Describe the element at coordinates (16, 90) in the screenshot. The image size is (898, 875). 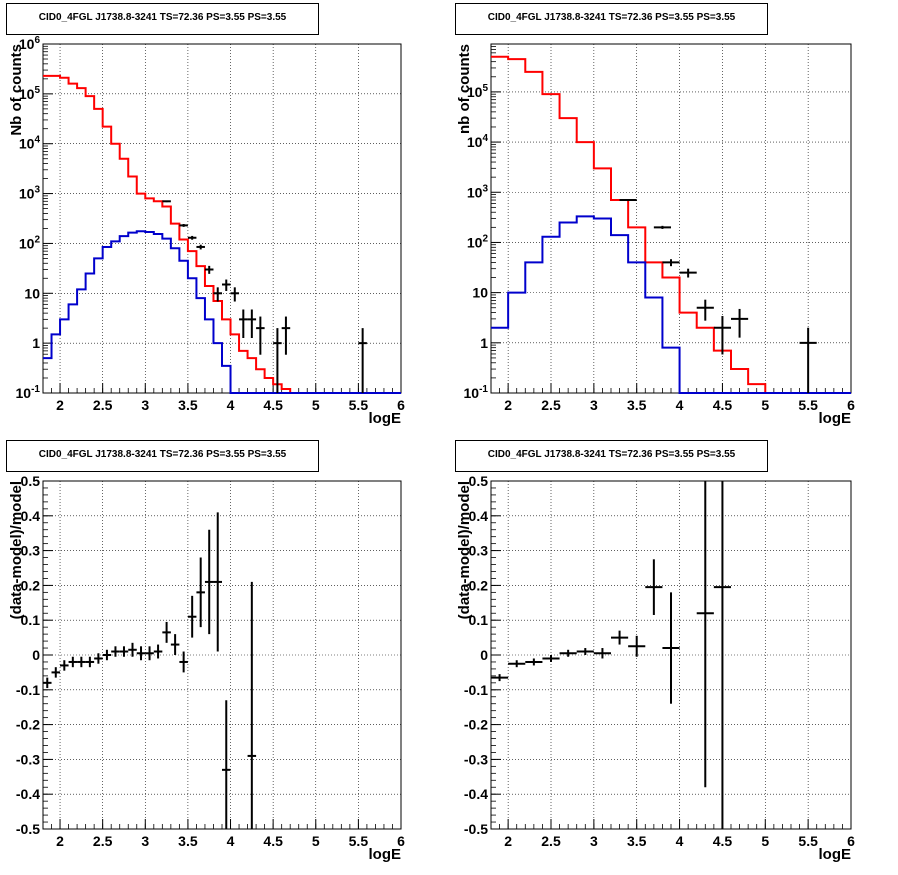
I see `y-axis-label: Nb of counts` at that location.